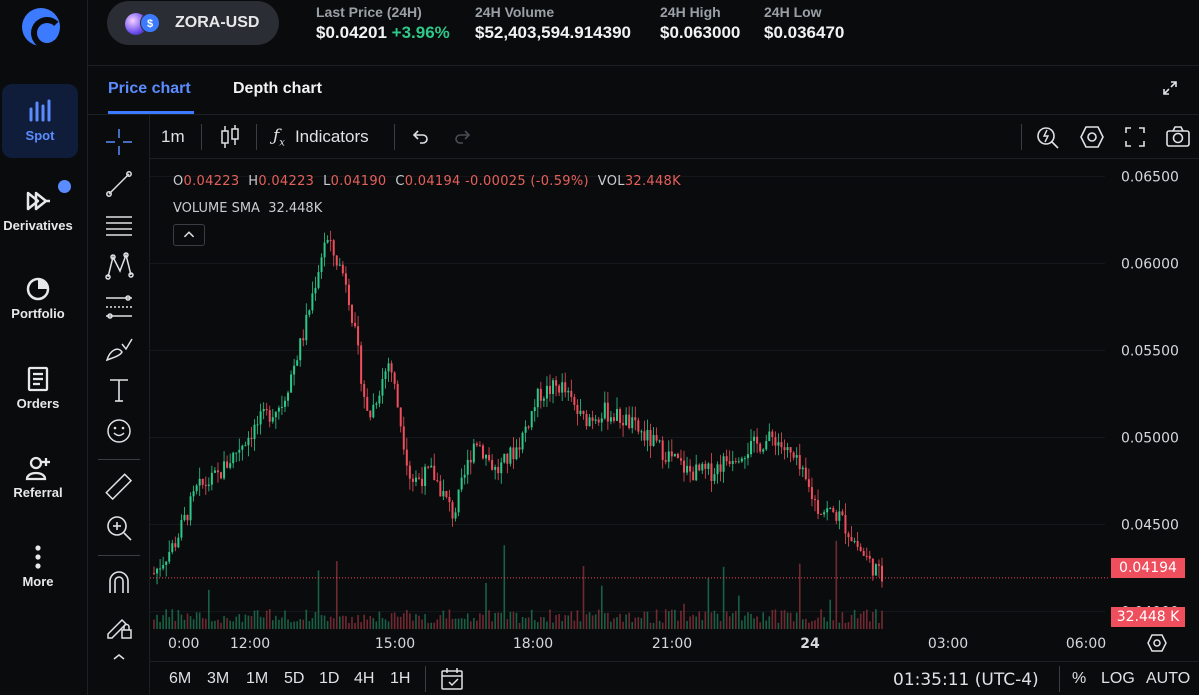 This screenshot has width=1199, height=695. What do you see at coordinates (218, 678) in the screenshot?
I see `range-3m: 3M` at bounding box center [218, 678].